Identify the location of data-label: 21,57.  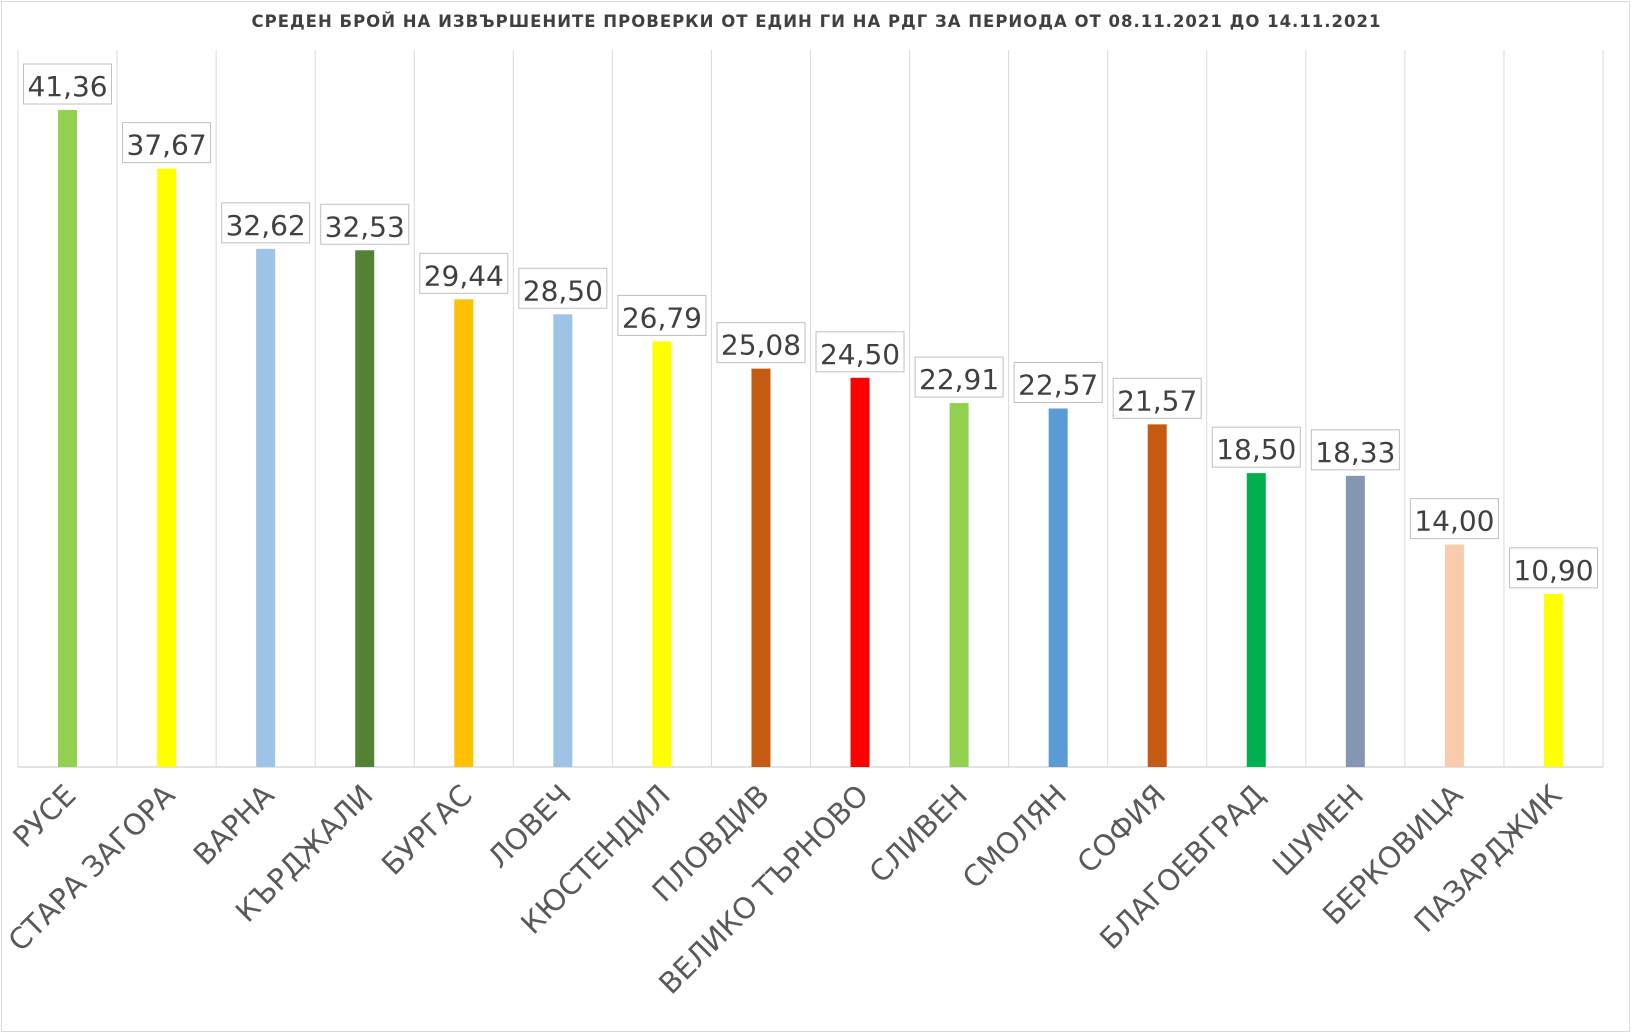
(1157, 398).